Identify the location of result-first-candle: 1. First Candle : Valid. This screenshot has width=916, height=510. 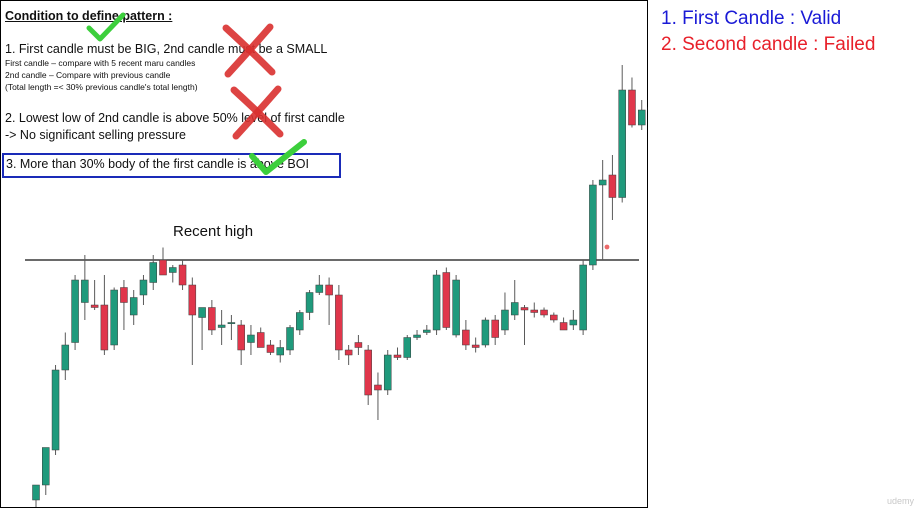
(751, 18).